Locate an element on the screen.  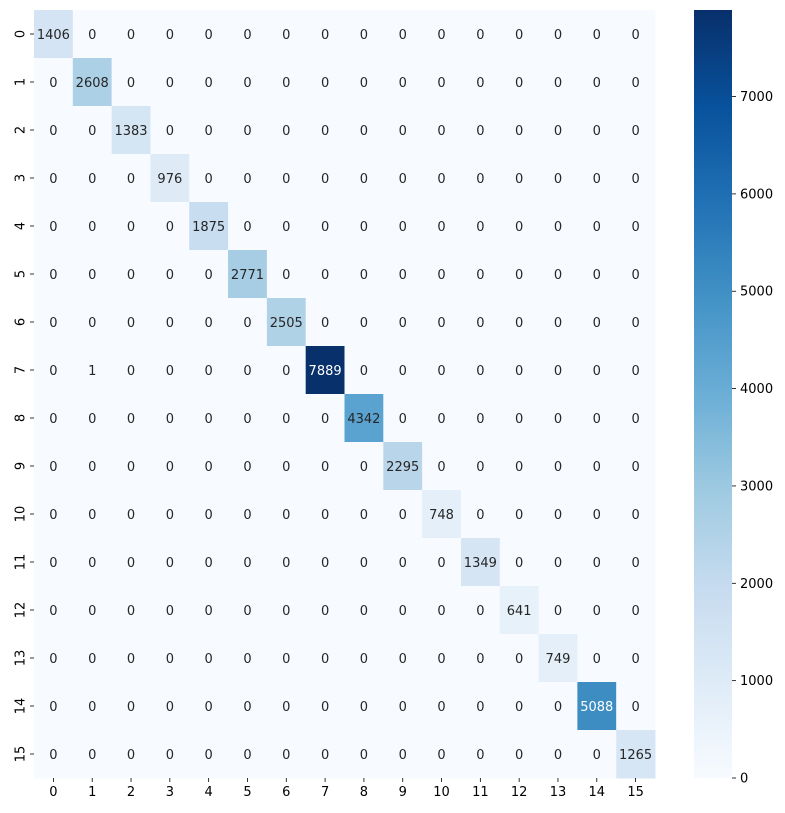
colorbar-gradient is located at coordinates (713, 394).